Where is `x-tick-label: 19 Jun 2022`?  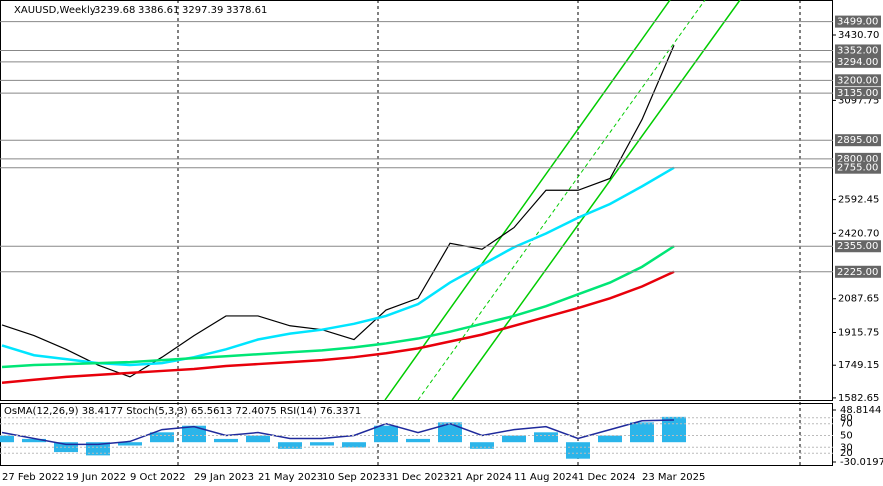 x-tick-label: 19 Jun 2022 is located at coordinates (96, 477).